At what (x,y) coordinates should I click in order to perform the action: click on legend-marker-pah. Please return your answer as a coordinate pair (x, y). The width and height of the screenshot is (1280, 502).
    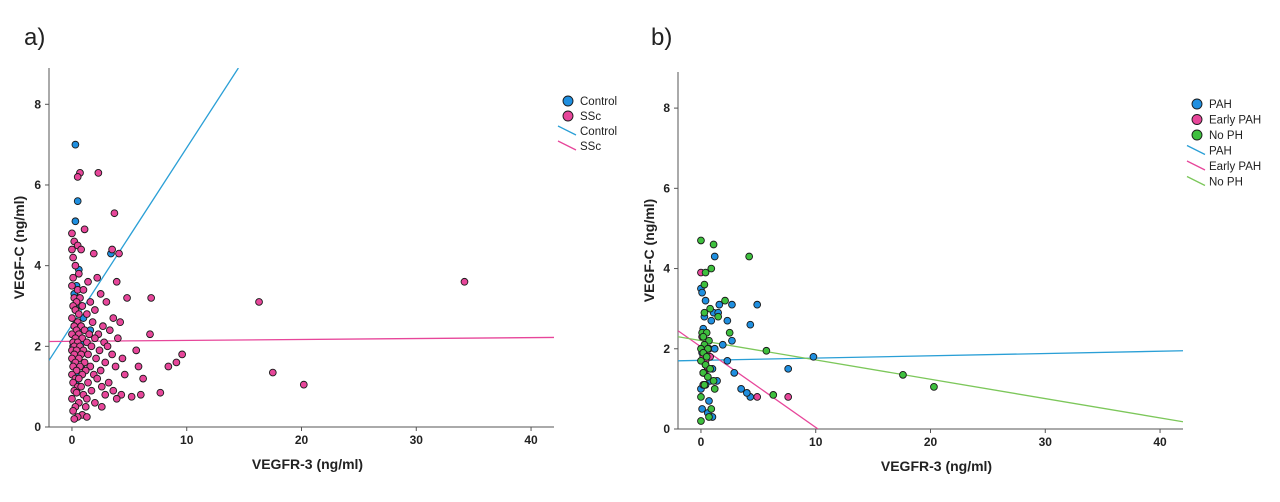
    Looking at the image, I should click on (1197, 104).